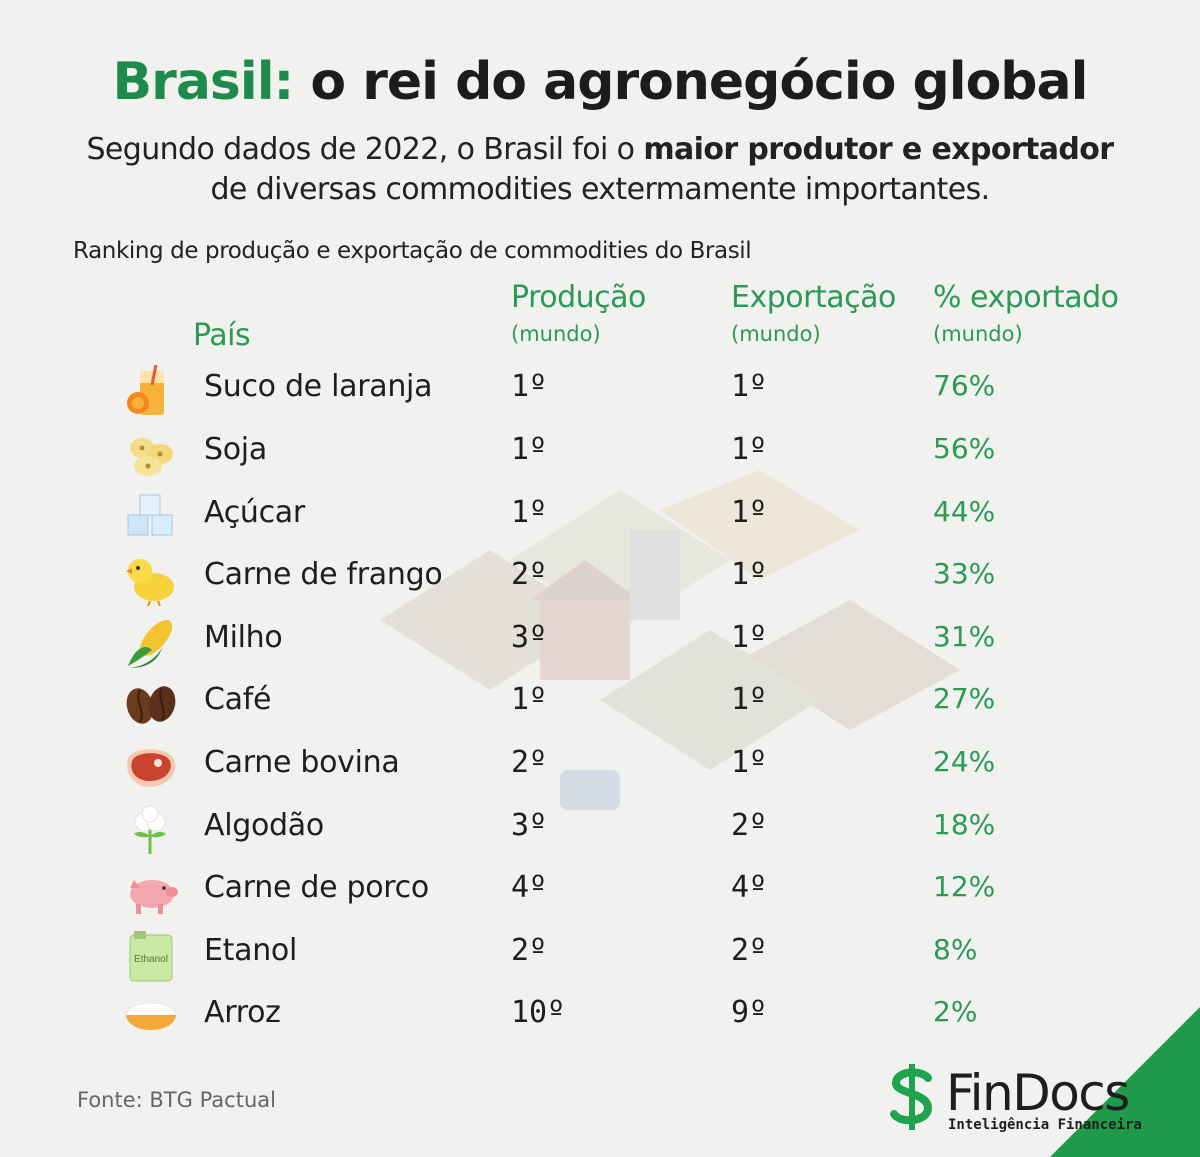 This screenshot has height=1157, width=1200. I want to click on commodity-name: Café, so click(238, 699).